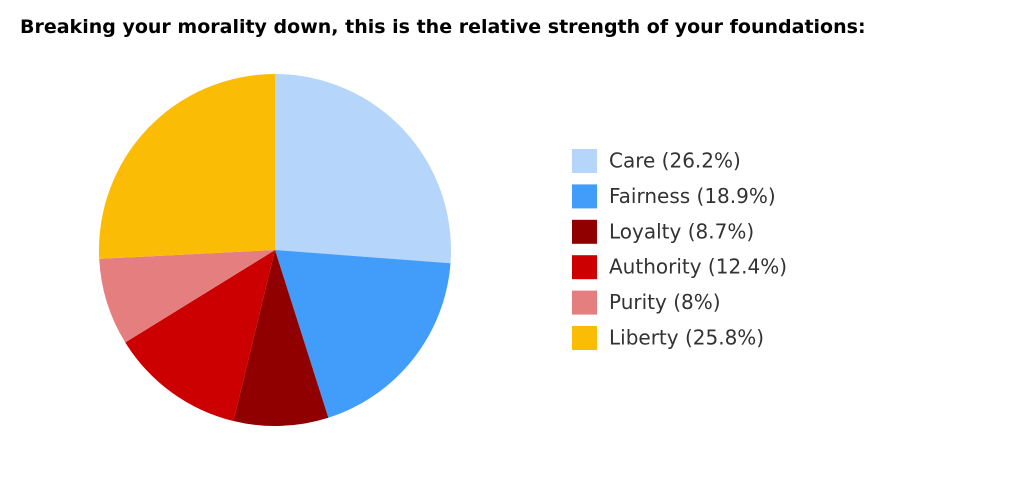 The height and width of the screenshot is (488, 1024). What do you see at coordinates (686, 338) in the screenshot?
I see `legend-label: Liberty (25.8%)` at bounding box center [686, 338].